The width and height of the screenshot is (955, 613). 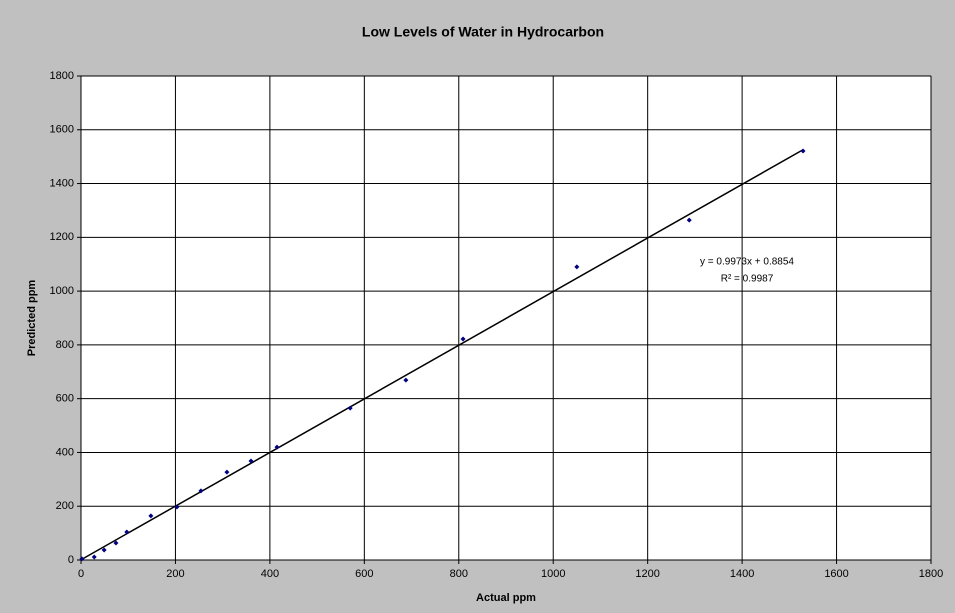 What do you see at coordinates (65, 506) in the screenshot?
I see `y-tick-label: 200` at bounding box center [65, 506].